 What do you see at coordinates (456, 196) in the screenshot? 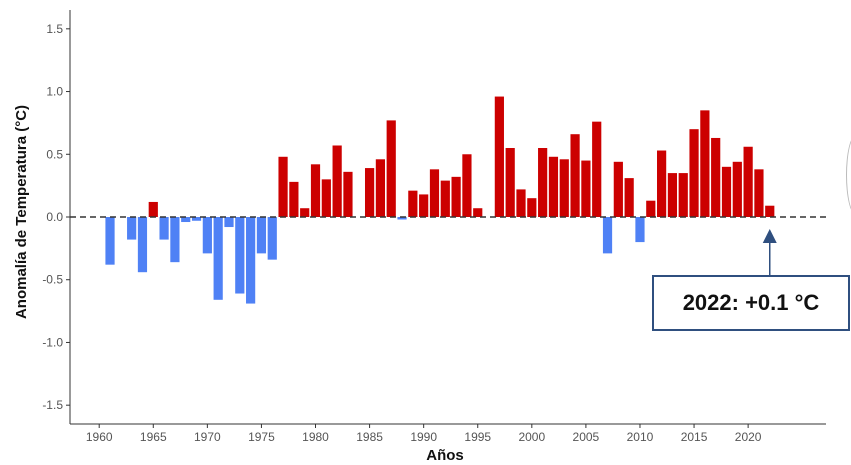
I see `bar-1993` at bounding box center [456, 196].